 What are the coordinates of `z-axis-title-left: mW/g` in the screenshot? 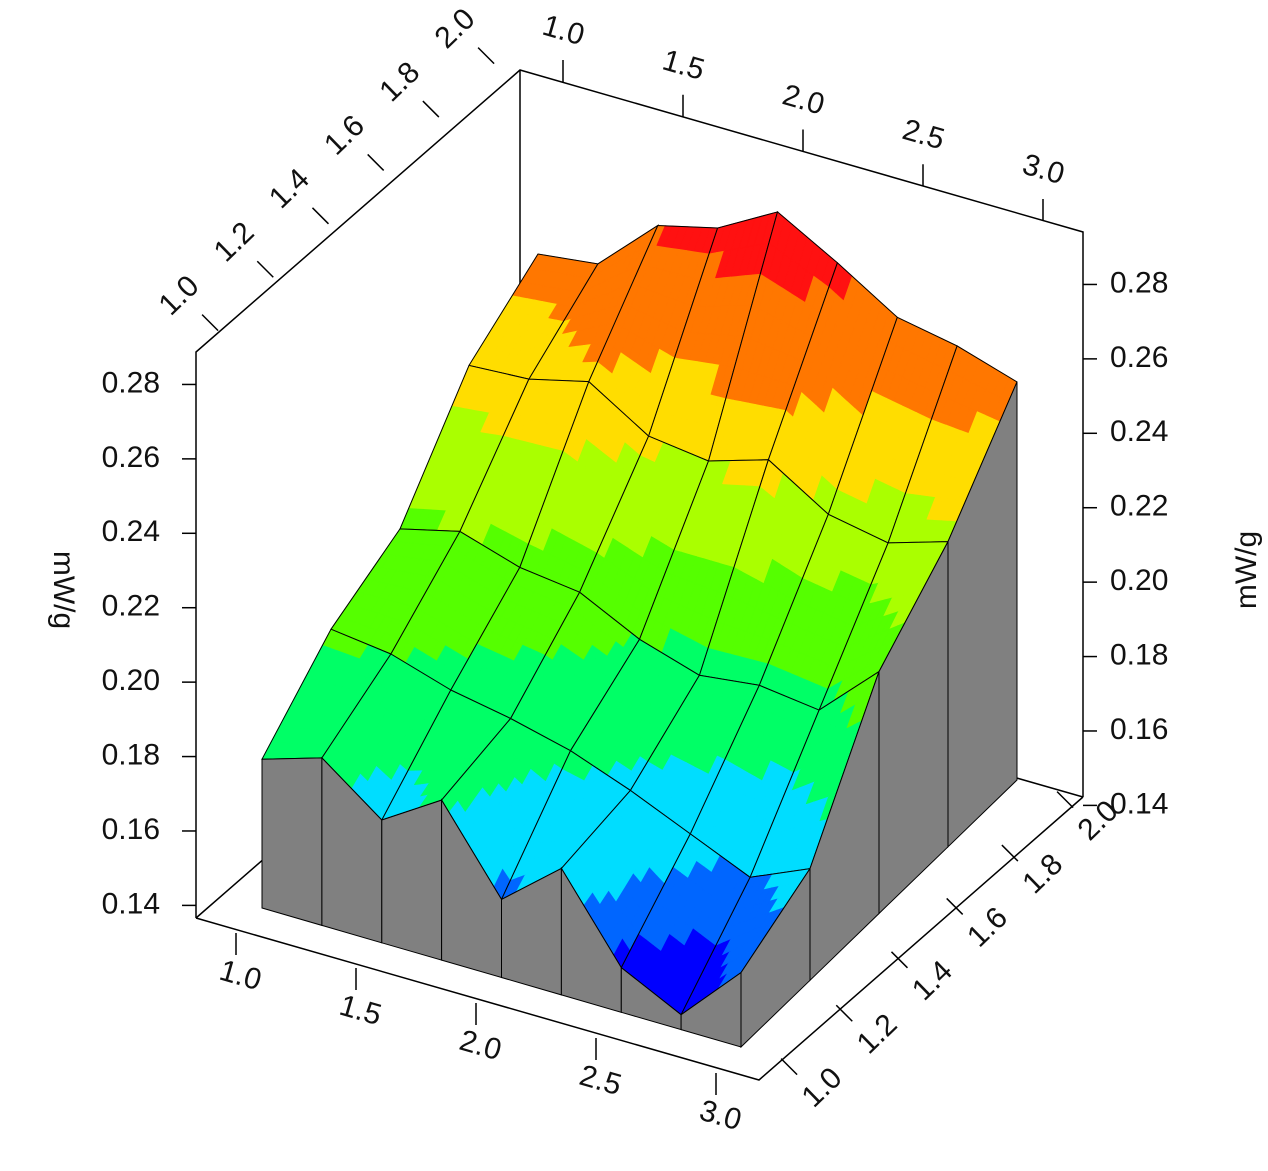 It's located at (63, 590).